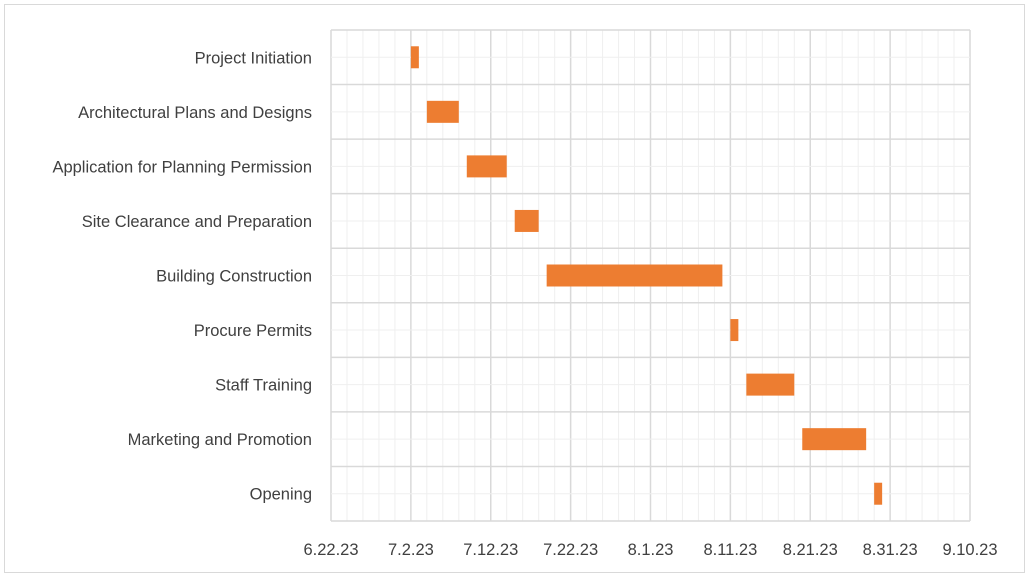 This screenshot has width=1031, height=579. What do you see at coordinates (651, 550) in the screenshot?
I see `x-tick-label: 8.1.23` at bounding box center [651, 550].